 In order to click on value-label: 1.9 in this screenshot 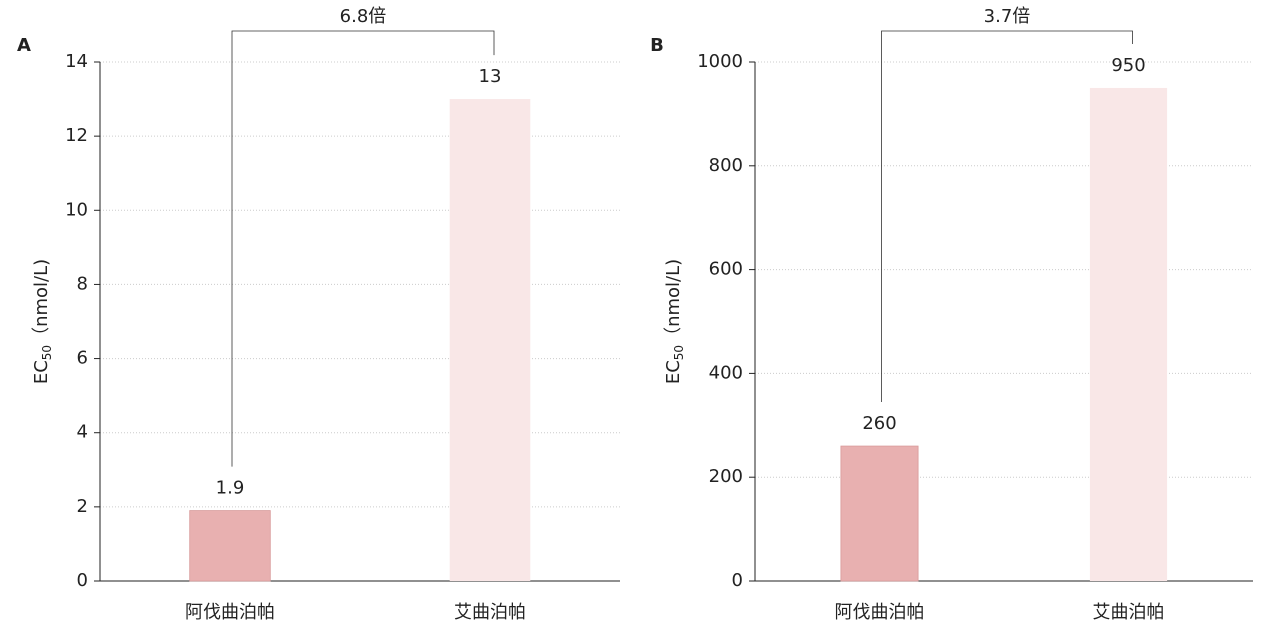, I will do `click(230, 488)`.